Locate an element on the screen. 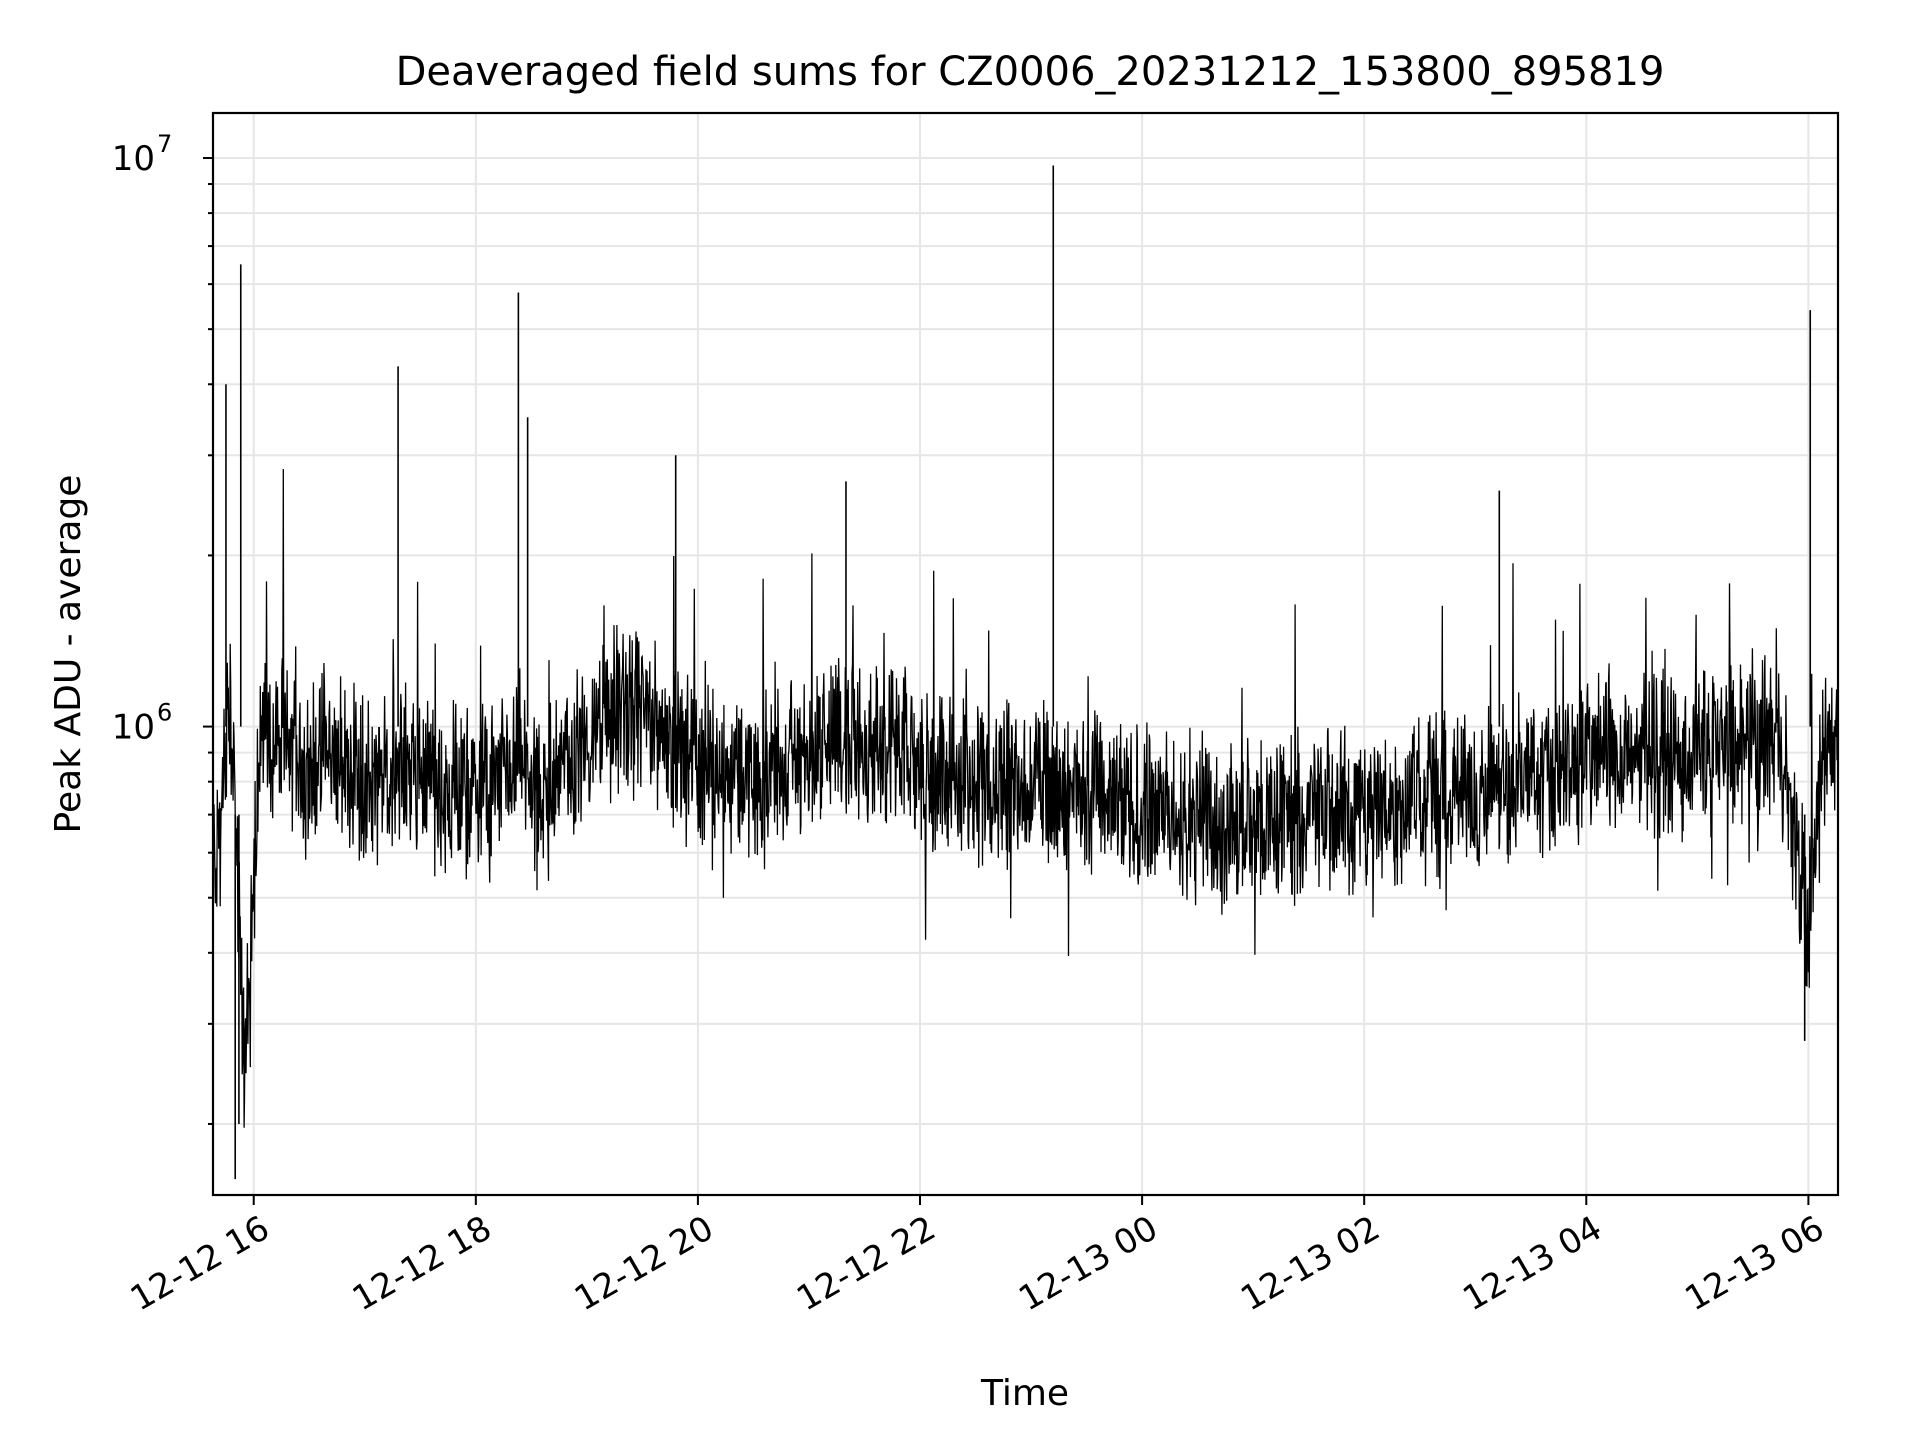  x-axis-label: Time is located at coordinates (1024, 1393).